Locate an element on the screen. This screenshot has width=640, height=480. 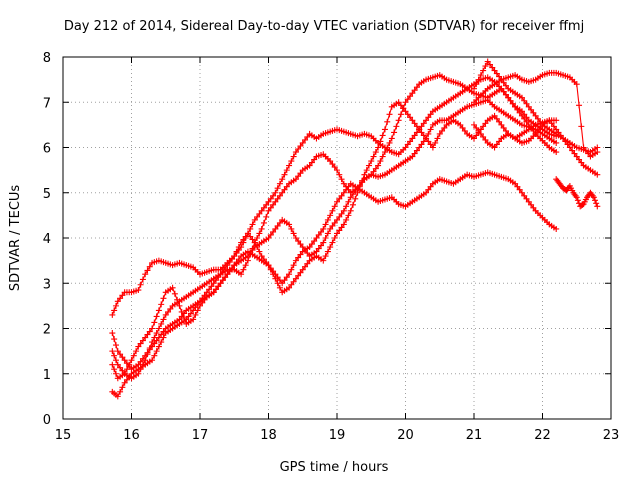
y-tick-label: 6 is located at coordinates (47, 149).